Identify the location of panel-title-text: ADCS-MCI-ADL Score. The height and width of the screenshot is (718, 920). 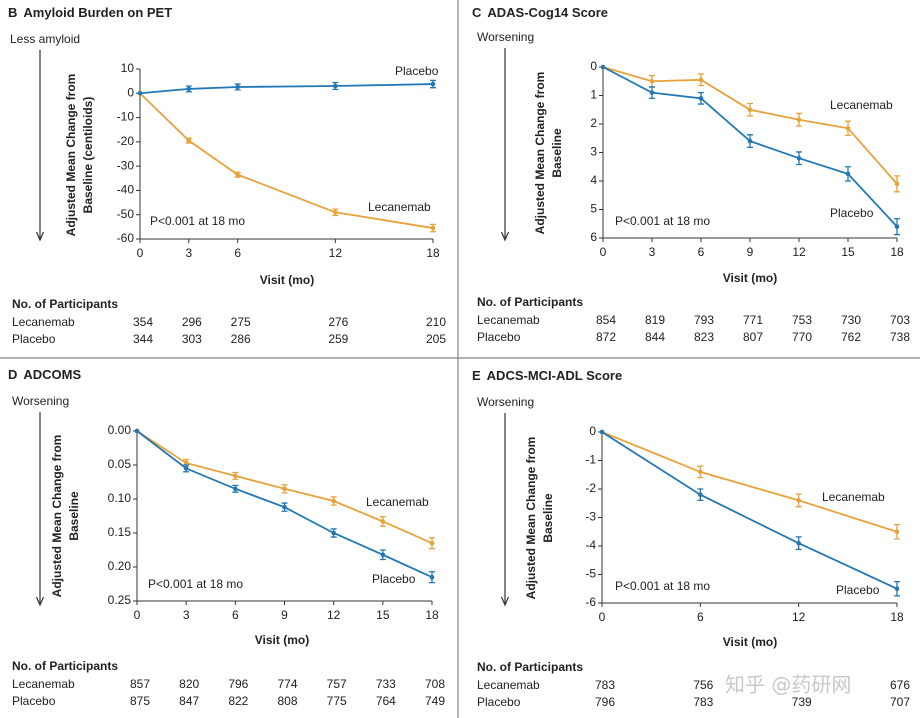
(555, 375).